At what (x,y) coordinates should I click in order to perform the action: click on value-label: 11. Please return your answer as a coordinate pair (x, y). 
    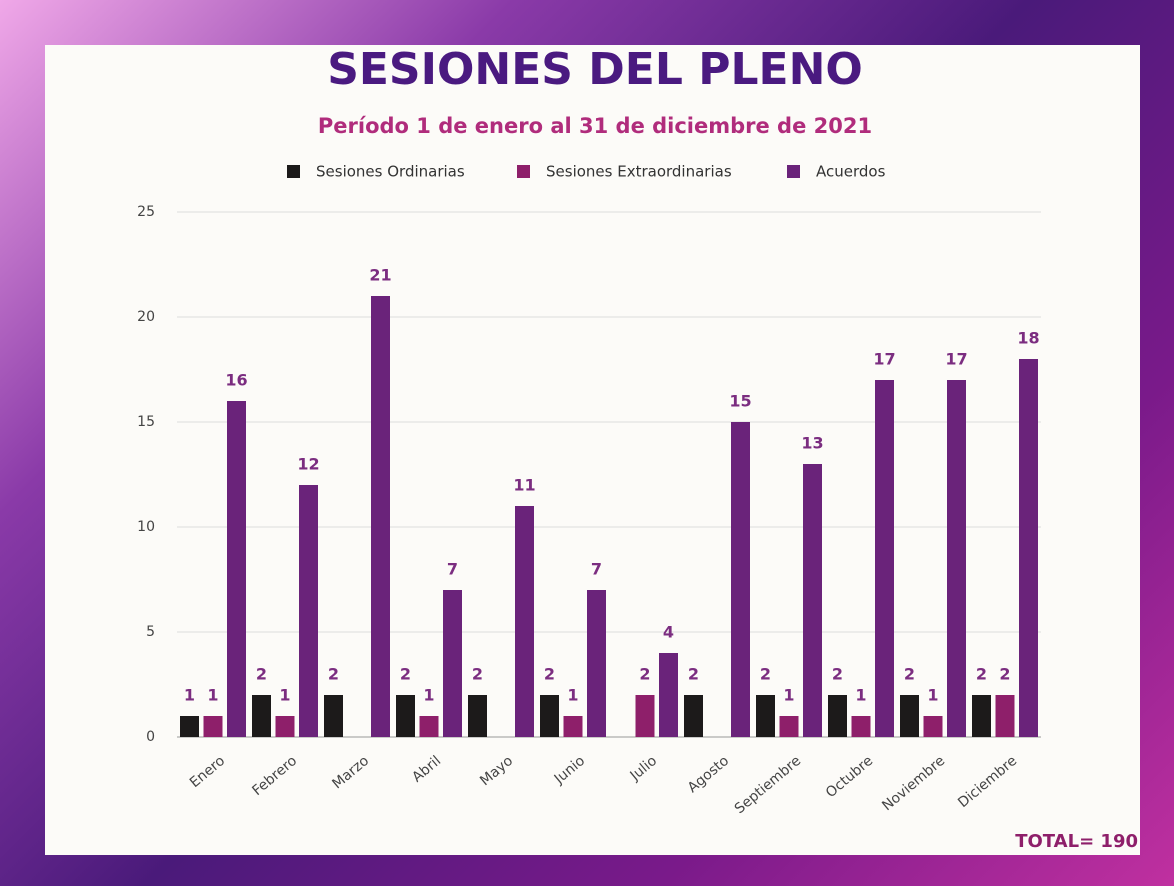
    Looking at the image, I should click on (524, 485).